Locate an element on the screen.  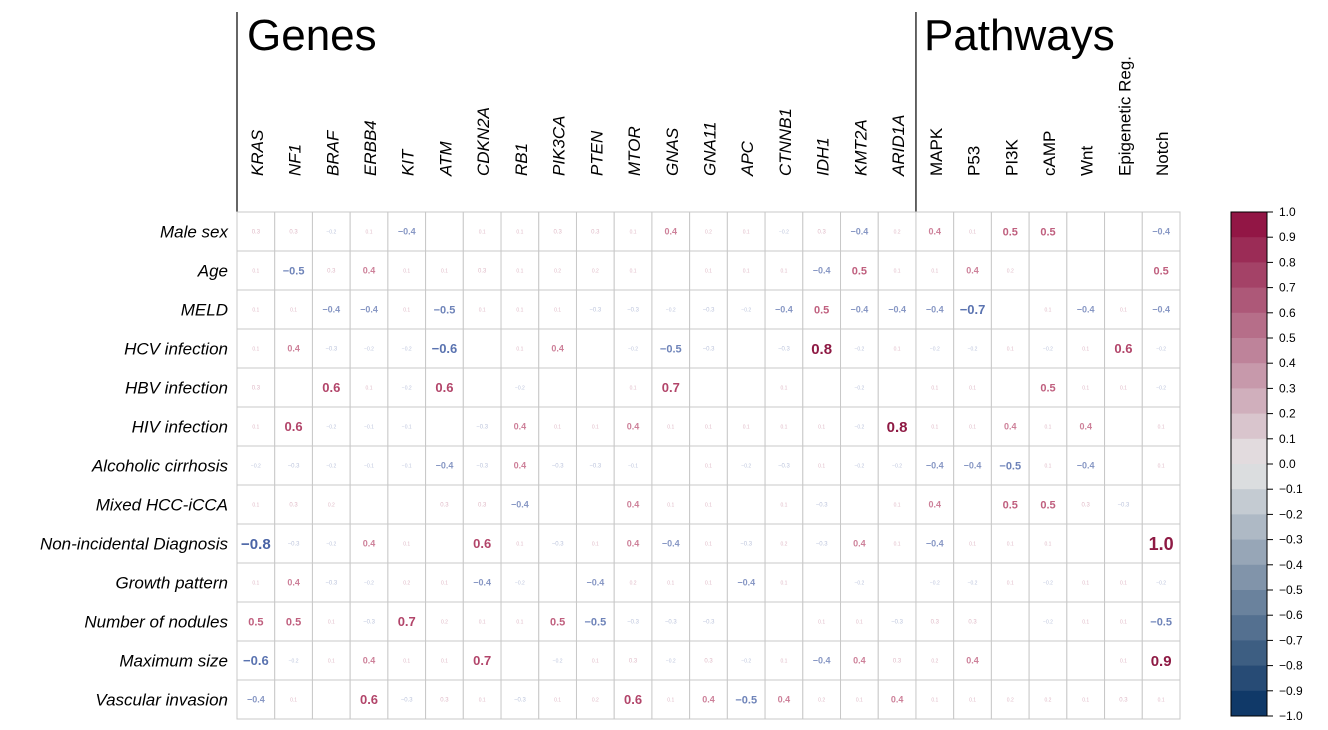
legend-tick-label: −1.0 is located at coordinates (1291, 716).